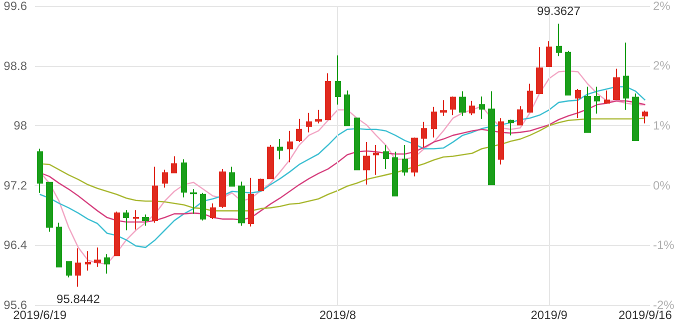  Describe the element at coordinates (662, 125) in the screenshot. I see `y2-tick-label: 1%` at that location.